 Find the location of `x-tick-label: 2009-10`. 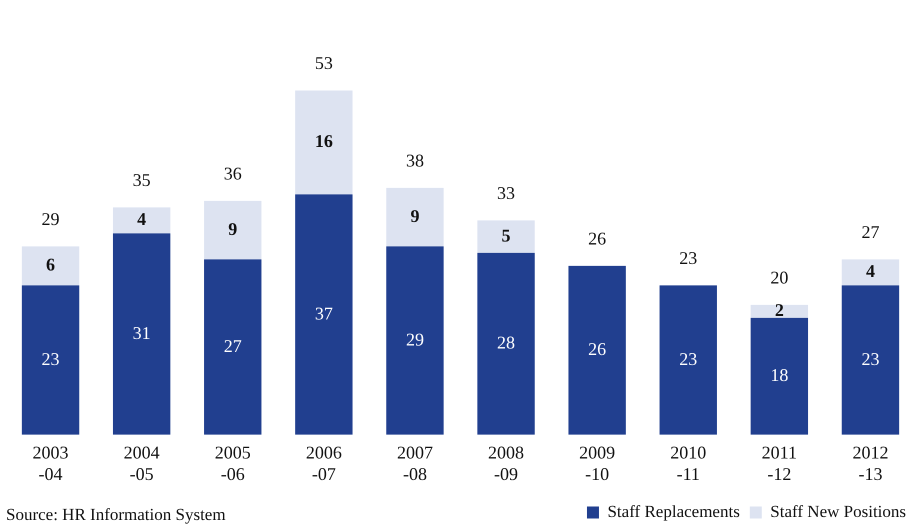

x-tick-label: 2009-10 is located at coordinates (597, 463).